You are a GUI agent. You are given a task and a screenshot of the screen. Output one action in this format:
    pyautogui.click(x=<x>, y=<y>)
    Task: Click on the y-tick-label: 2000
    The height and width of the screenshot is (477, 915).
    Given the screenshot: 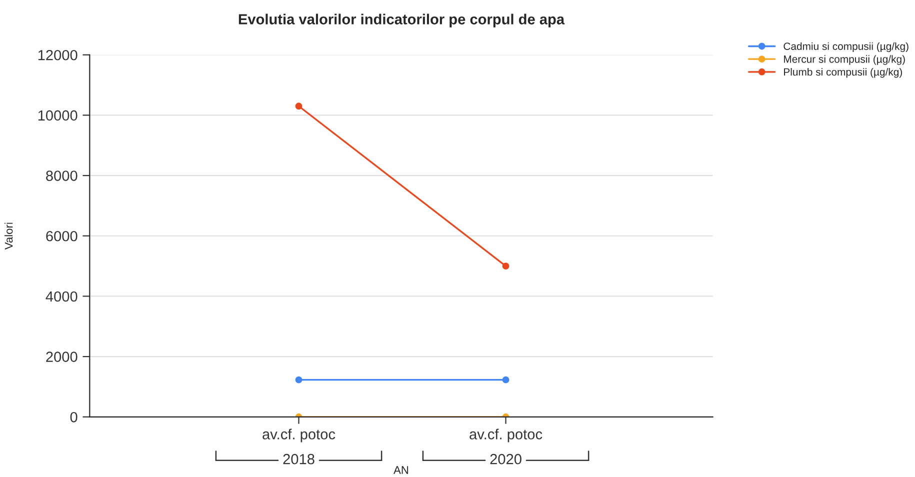 What is the action you would take?
    pyautogui.click(x=62, y=357)
    